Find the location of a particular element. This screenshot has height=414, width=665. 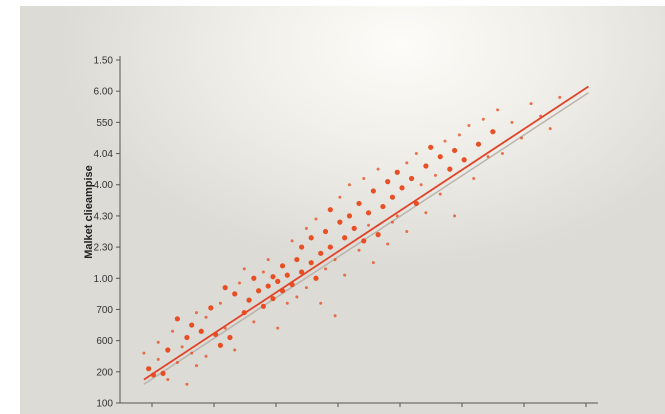

y-axis-title: Malket clieampise is located at coordinates (89, 212).